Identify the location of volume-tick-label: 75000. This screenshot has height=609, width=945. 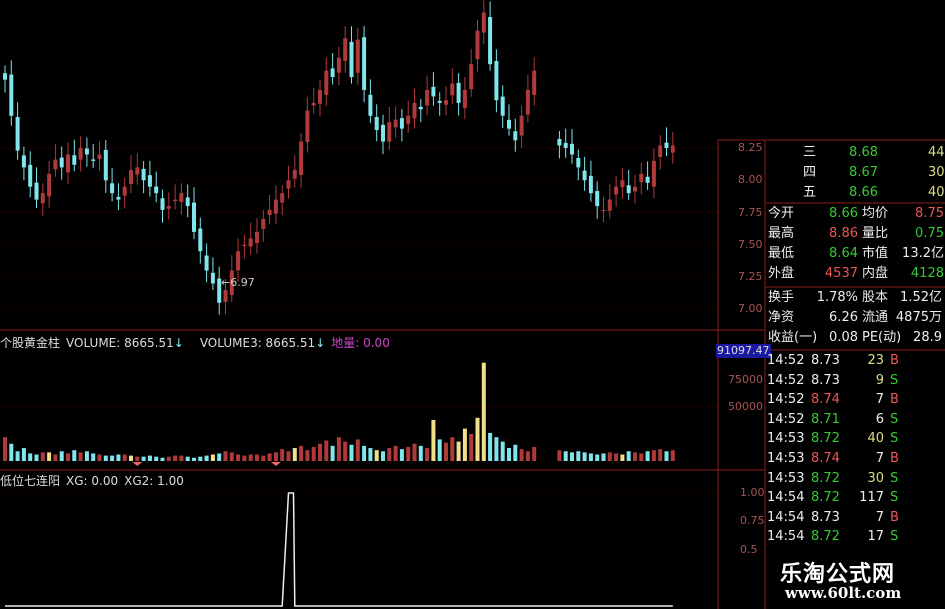
(745, 379).